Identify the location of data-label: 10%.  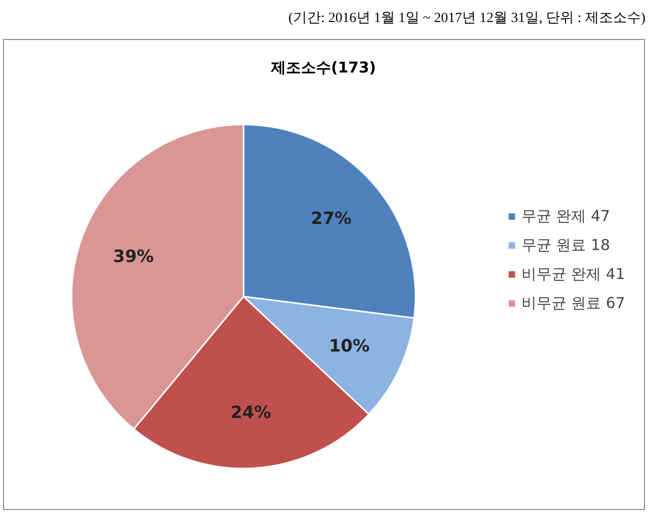
(349, 346).